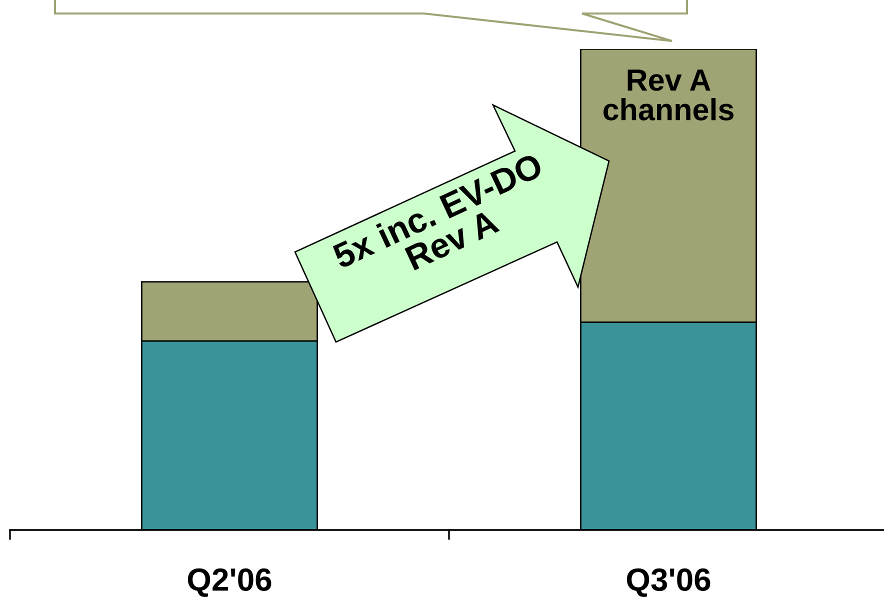 The image size is (884, 600). I want to click on x-tick-label: Q2'06, so click(230, 582).